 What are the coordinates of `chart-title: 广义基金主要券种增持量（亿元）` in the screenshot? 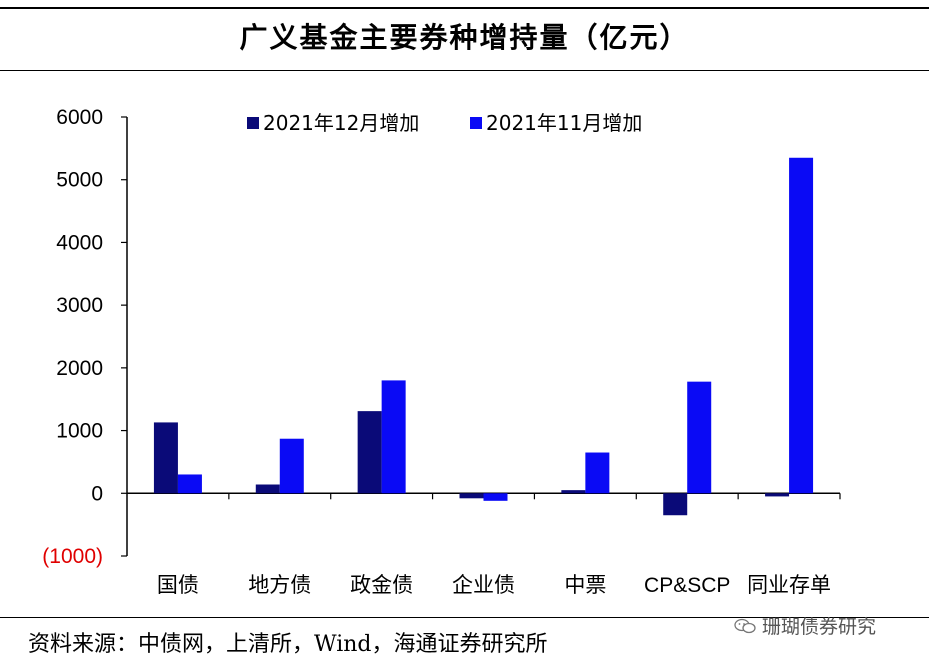 It's located at (464, 37).